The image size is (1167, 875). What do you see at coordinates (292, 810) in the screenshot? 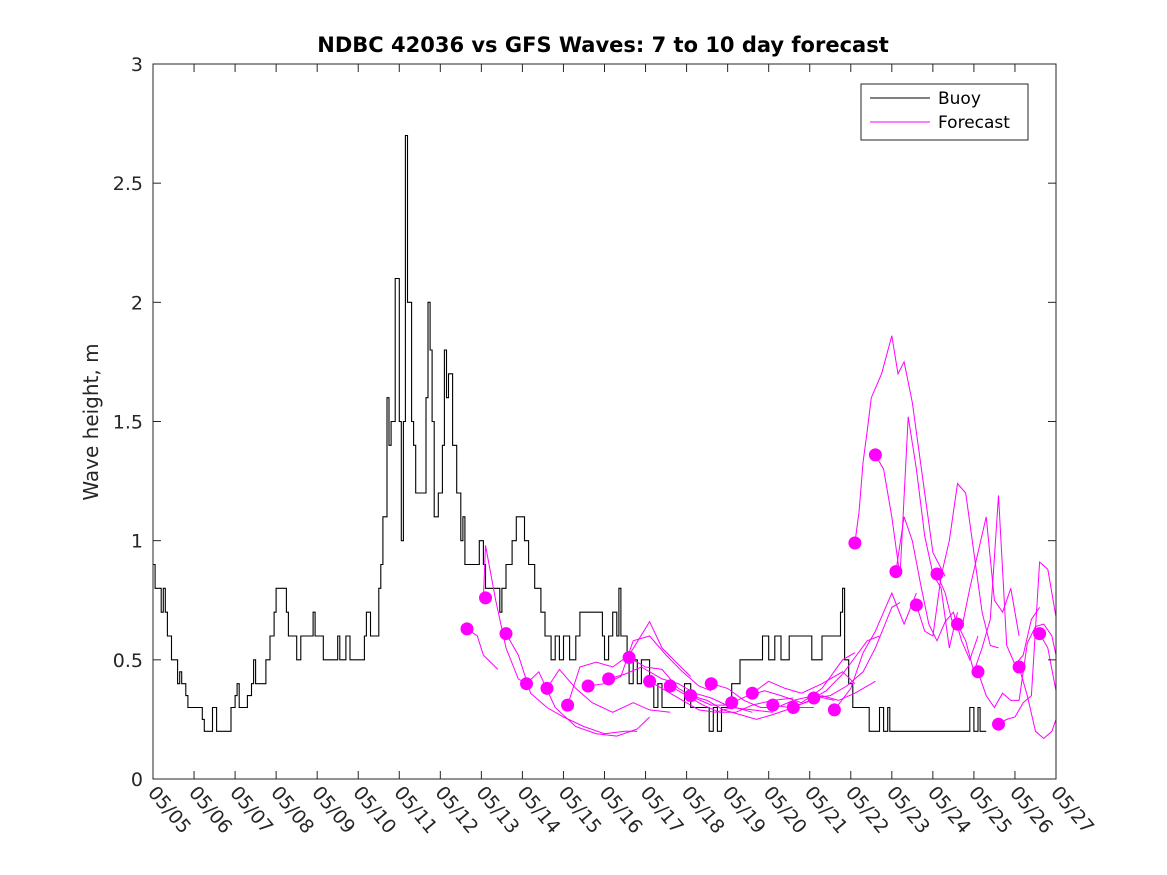
I see `x-tick-label: 05/08` at bounding box center [292, 810].